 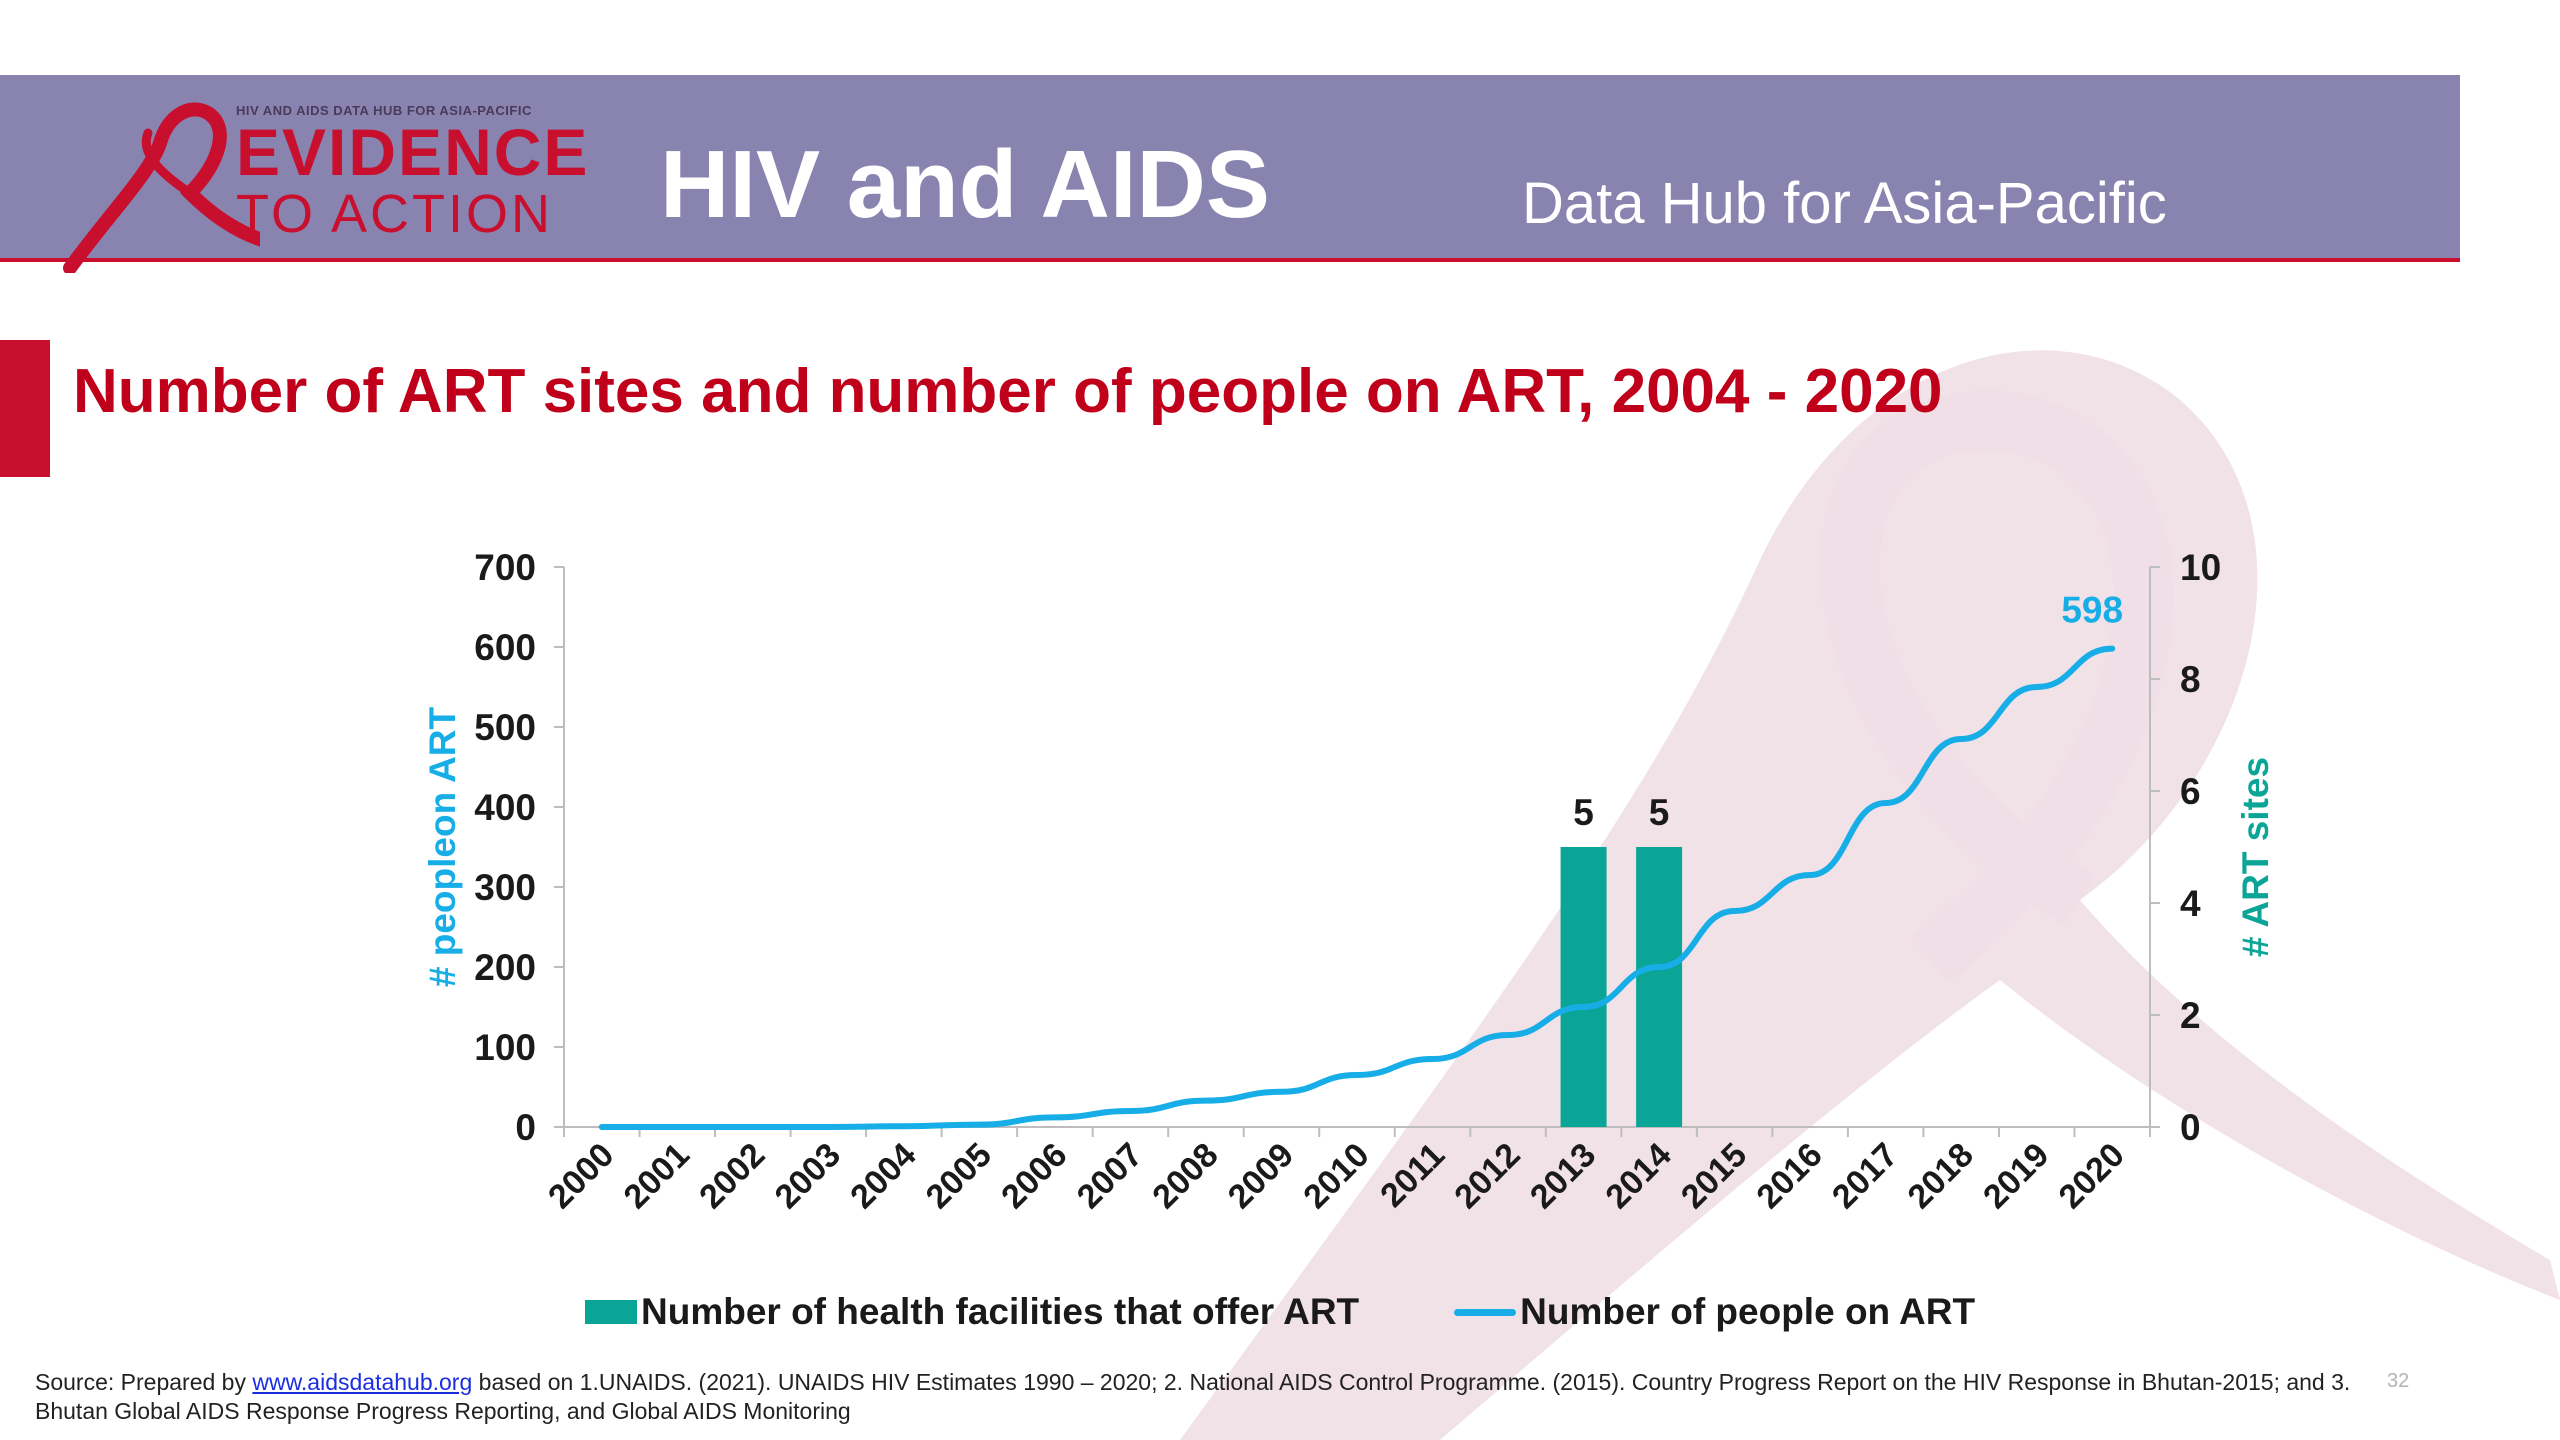 I want to click on x-tick-label: 2013, so click(x=1563, y=1176).